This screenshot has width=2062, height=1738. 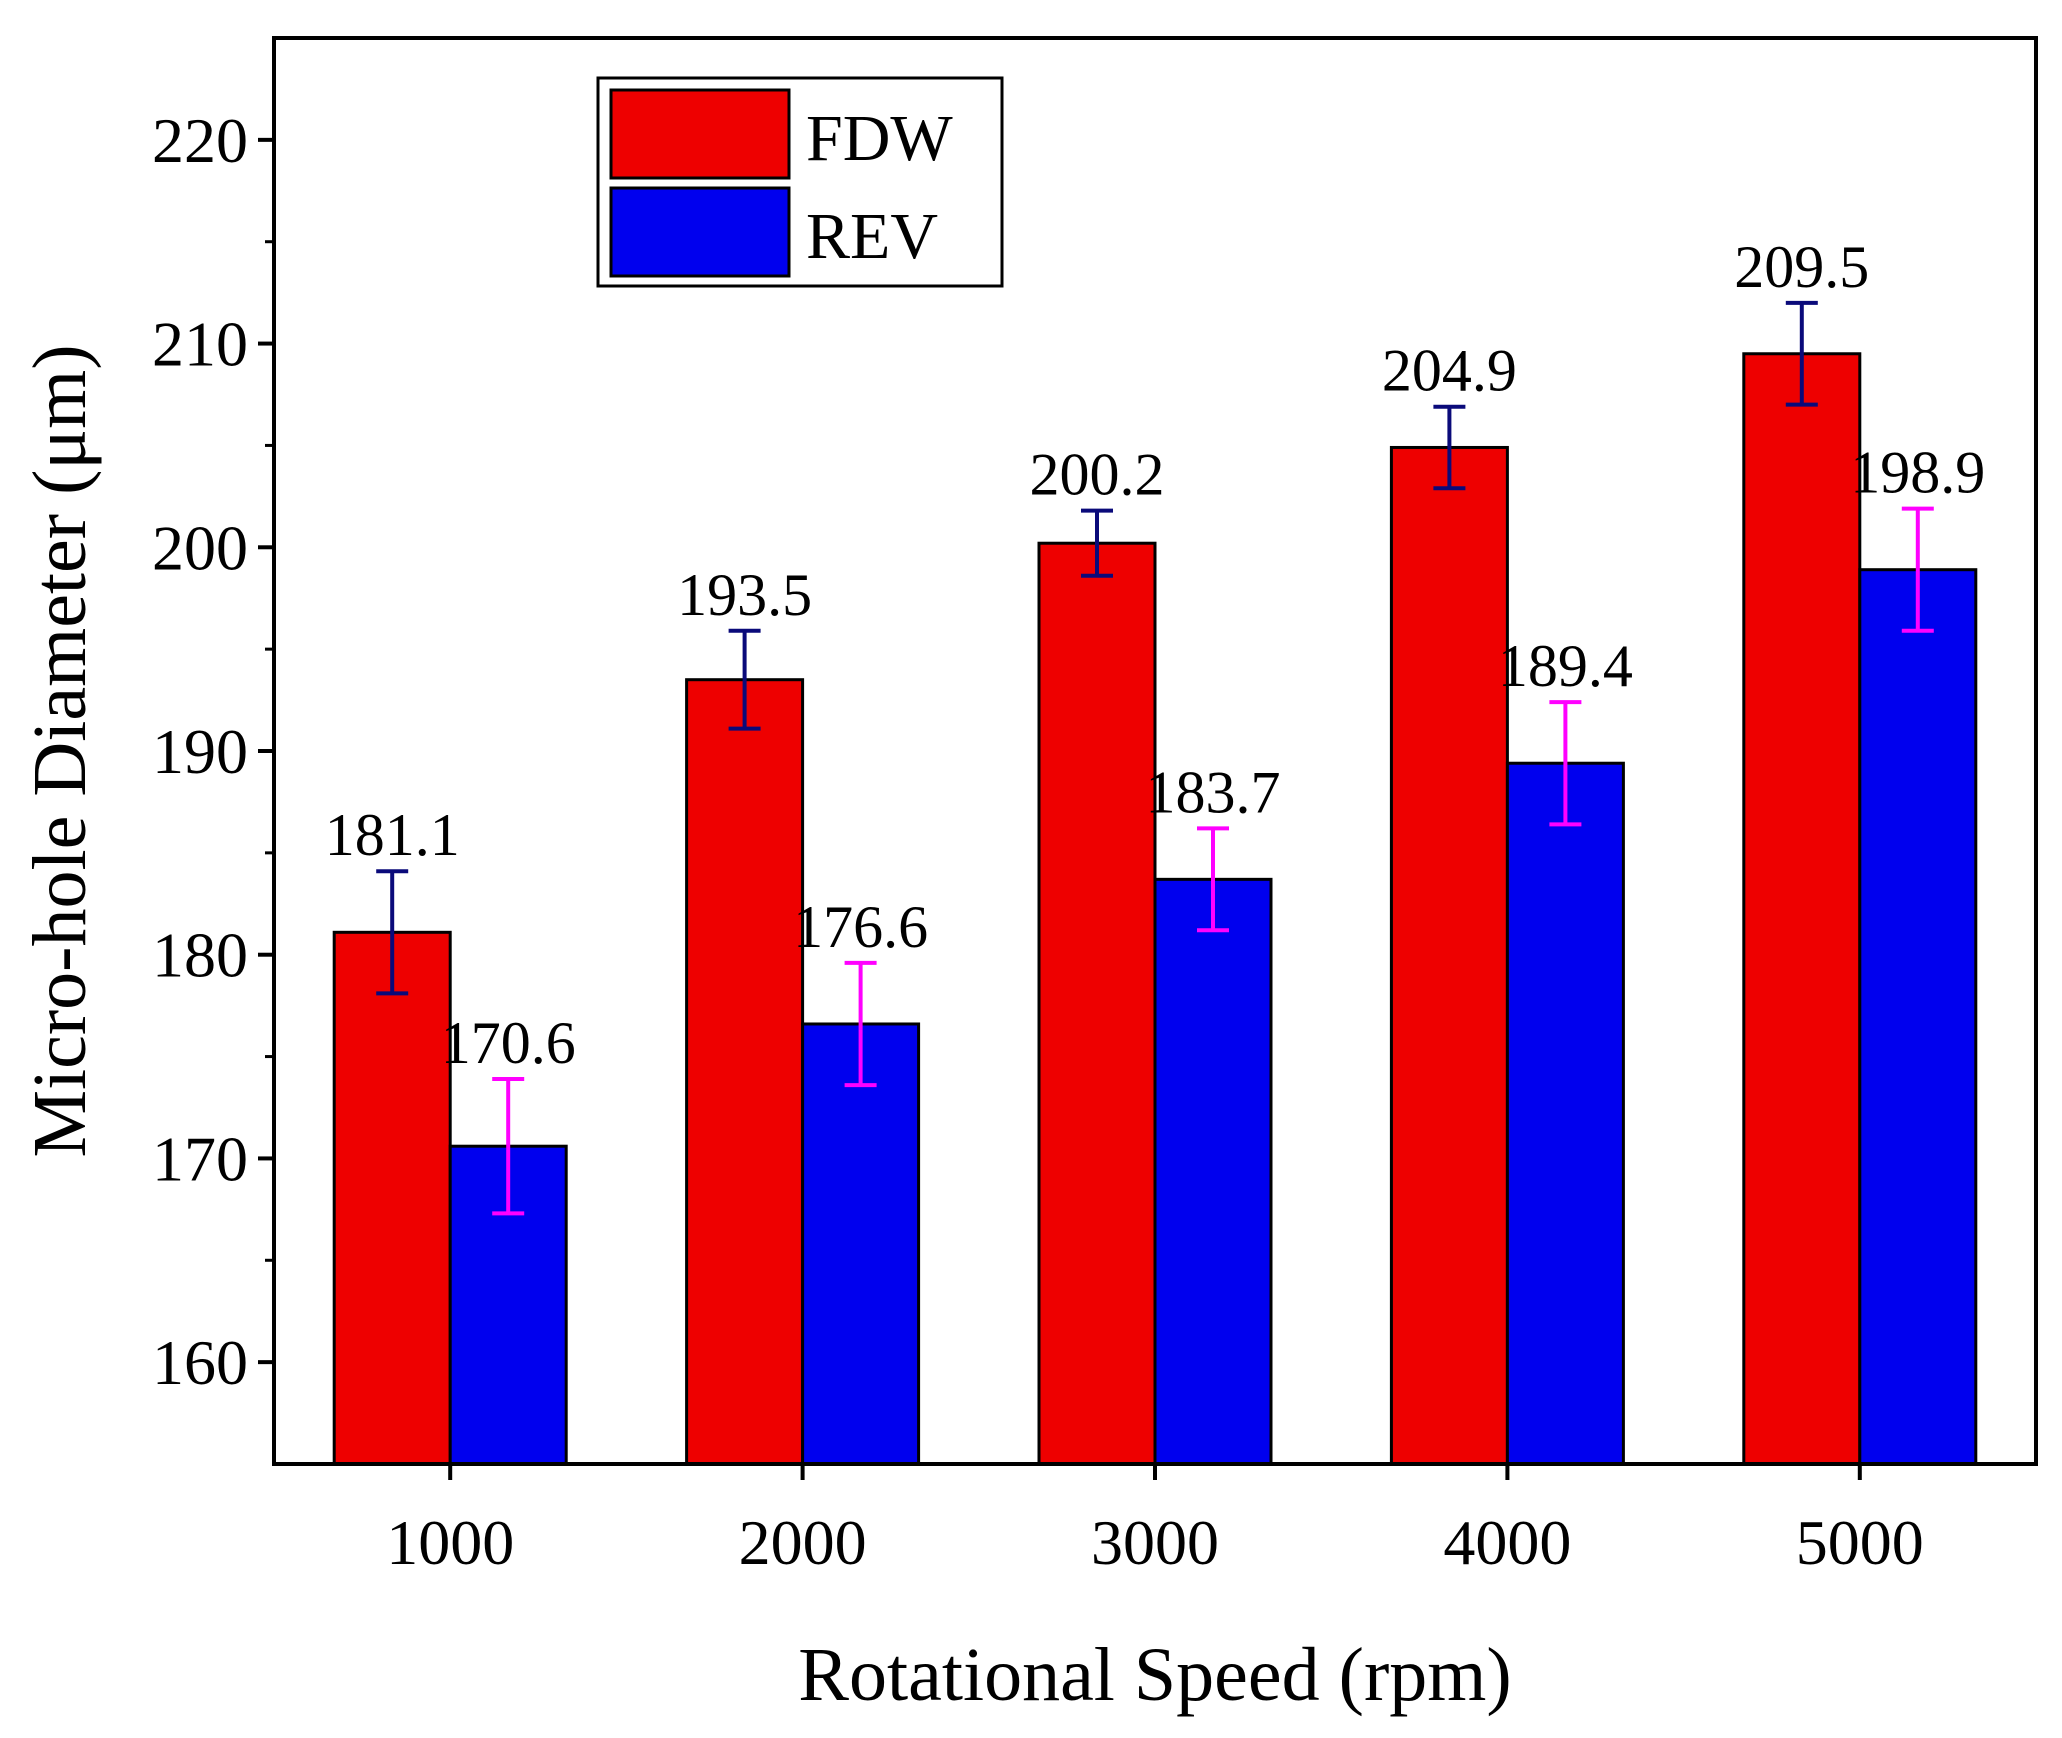 I want to click on error-bar-fdw-2000, so click(x=744, y=679).